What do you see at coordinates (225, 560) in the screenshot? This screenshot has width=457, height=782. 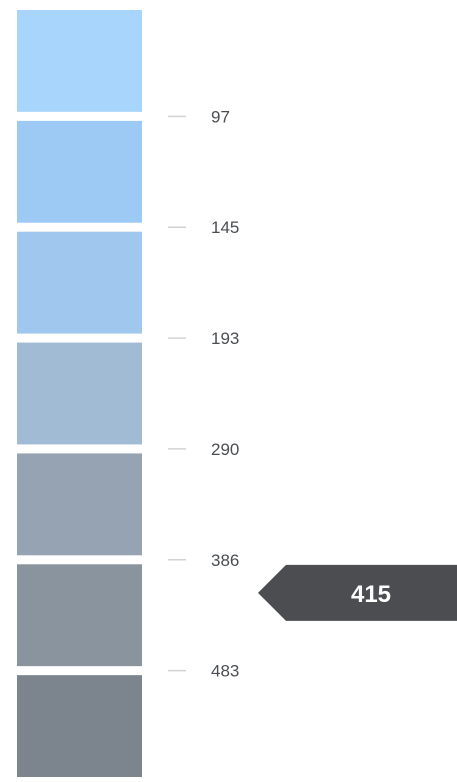 I see `legend-tick-label: 386` at bounding box center [225, 560].